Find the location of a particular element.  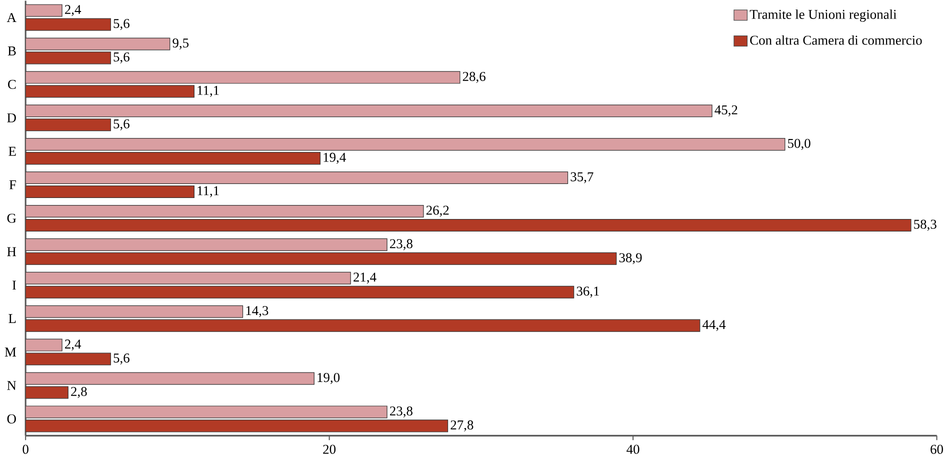

y-tick-label: M is located at coordinates (10, 351).